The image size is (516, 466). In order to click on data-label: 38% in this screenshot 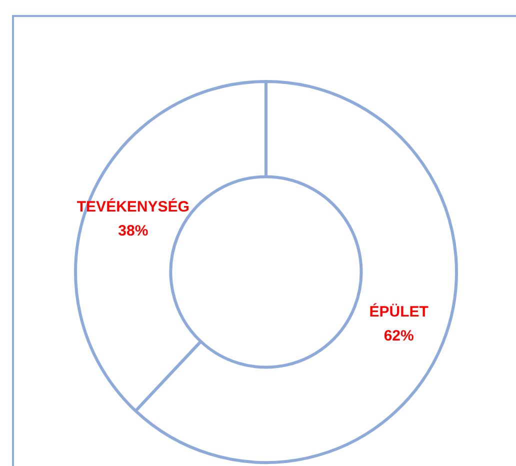, I will do `click(133, 231)`.